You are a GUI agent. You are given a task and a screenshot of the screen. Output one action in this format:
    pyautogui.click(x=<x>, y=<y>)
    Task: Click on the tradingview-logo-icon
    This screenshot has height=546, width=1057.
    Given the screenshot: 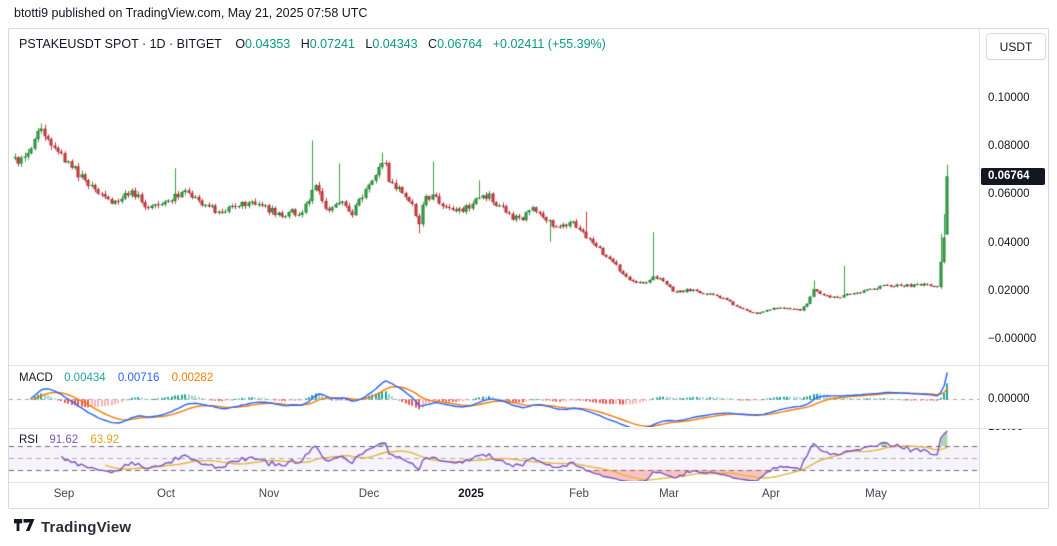 What is the action you would take?
    pyautogui.click(x=24, y=525)
    